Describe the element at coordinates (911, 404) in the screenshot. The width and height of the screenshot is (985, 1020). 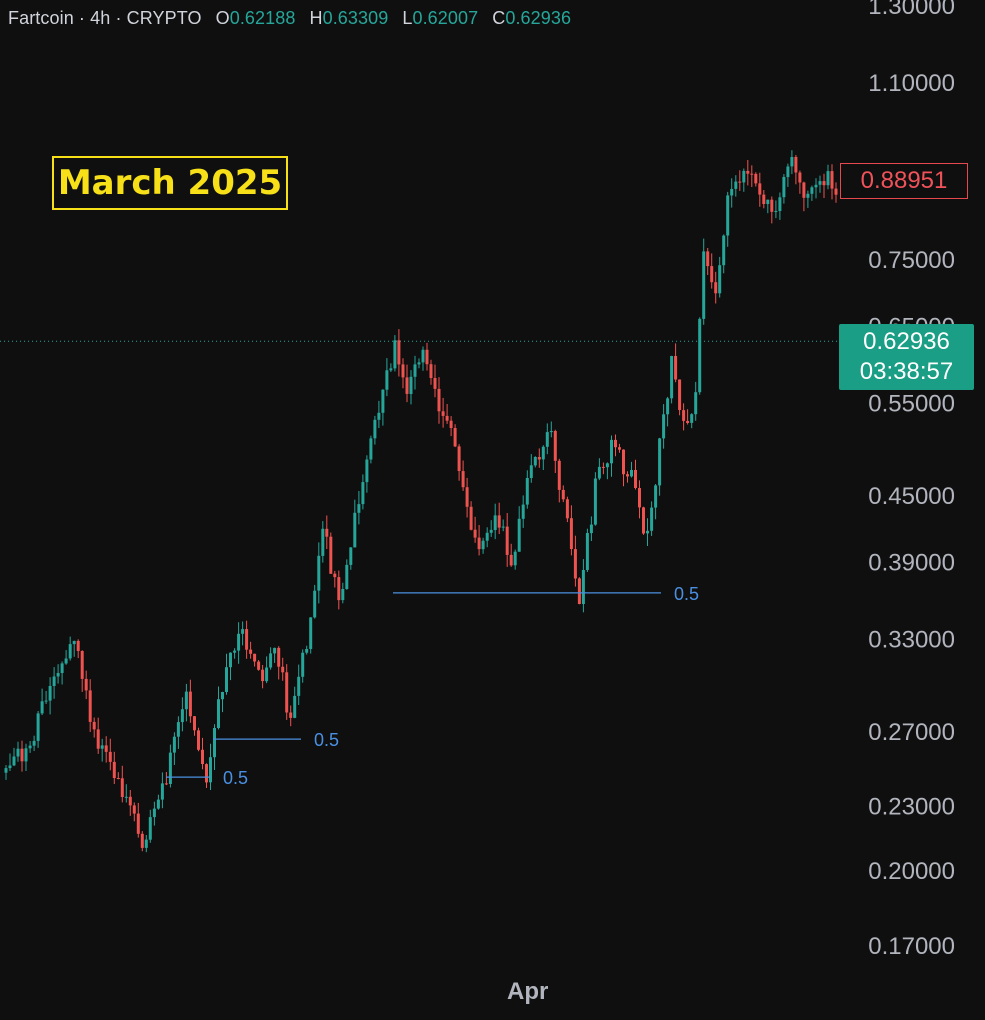
I see `price-tick-label: 0.55000` at that location.